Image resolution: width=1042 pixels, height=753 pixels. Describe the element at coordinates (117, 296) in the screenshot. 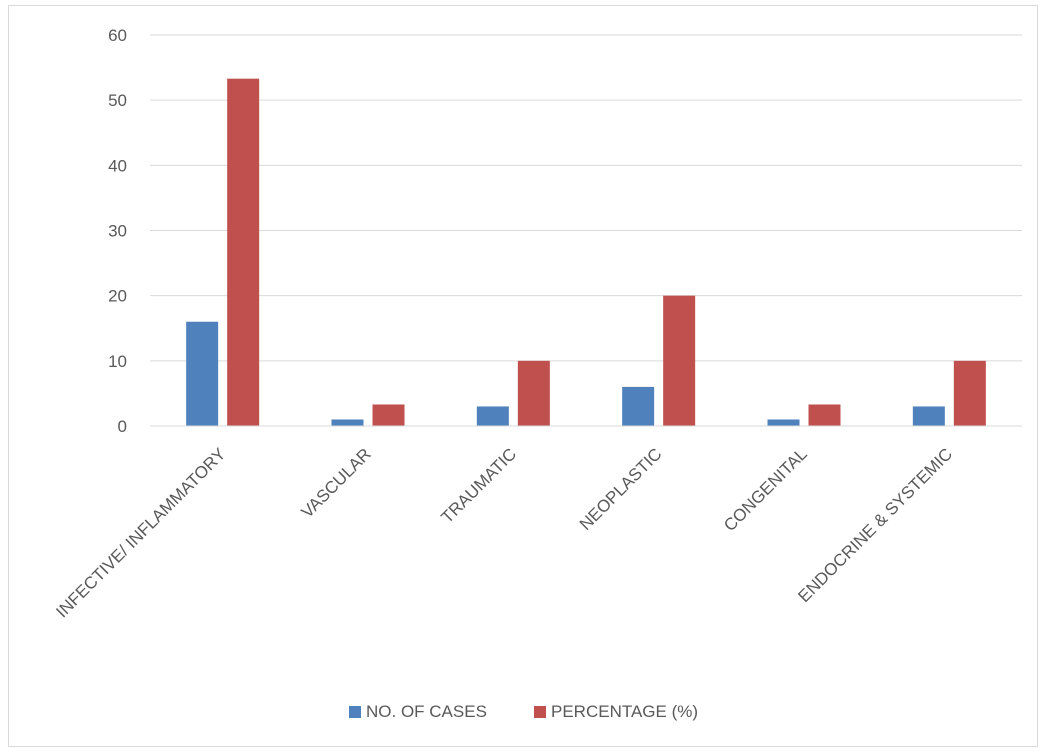

I see `y-tick-label: 20` at that location.